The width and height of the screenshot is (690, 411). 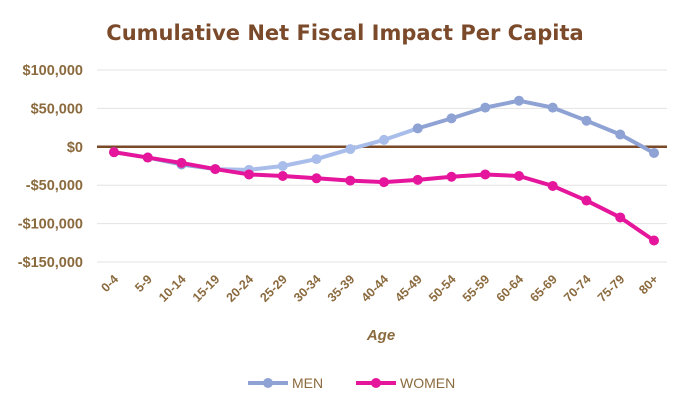 What do you see at coordinates (408, 288) in the screenshot?
I see `x-tick-label: 45-49` at bounding box center [408, 288].